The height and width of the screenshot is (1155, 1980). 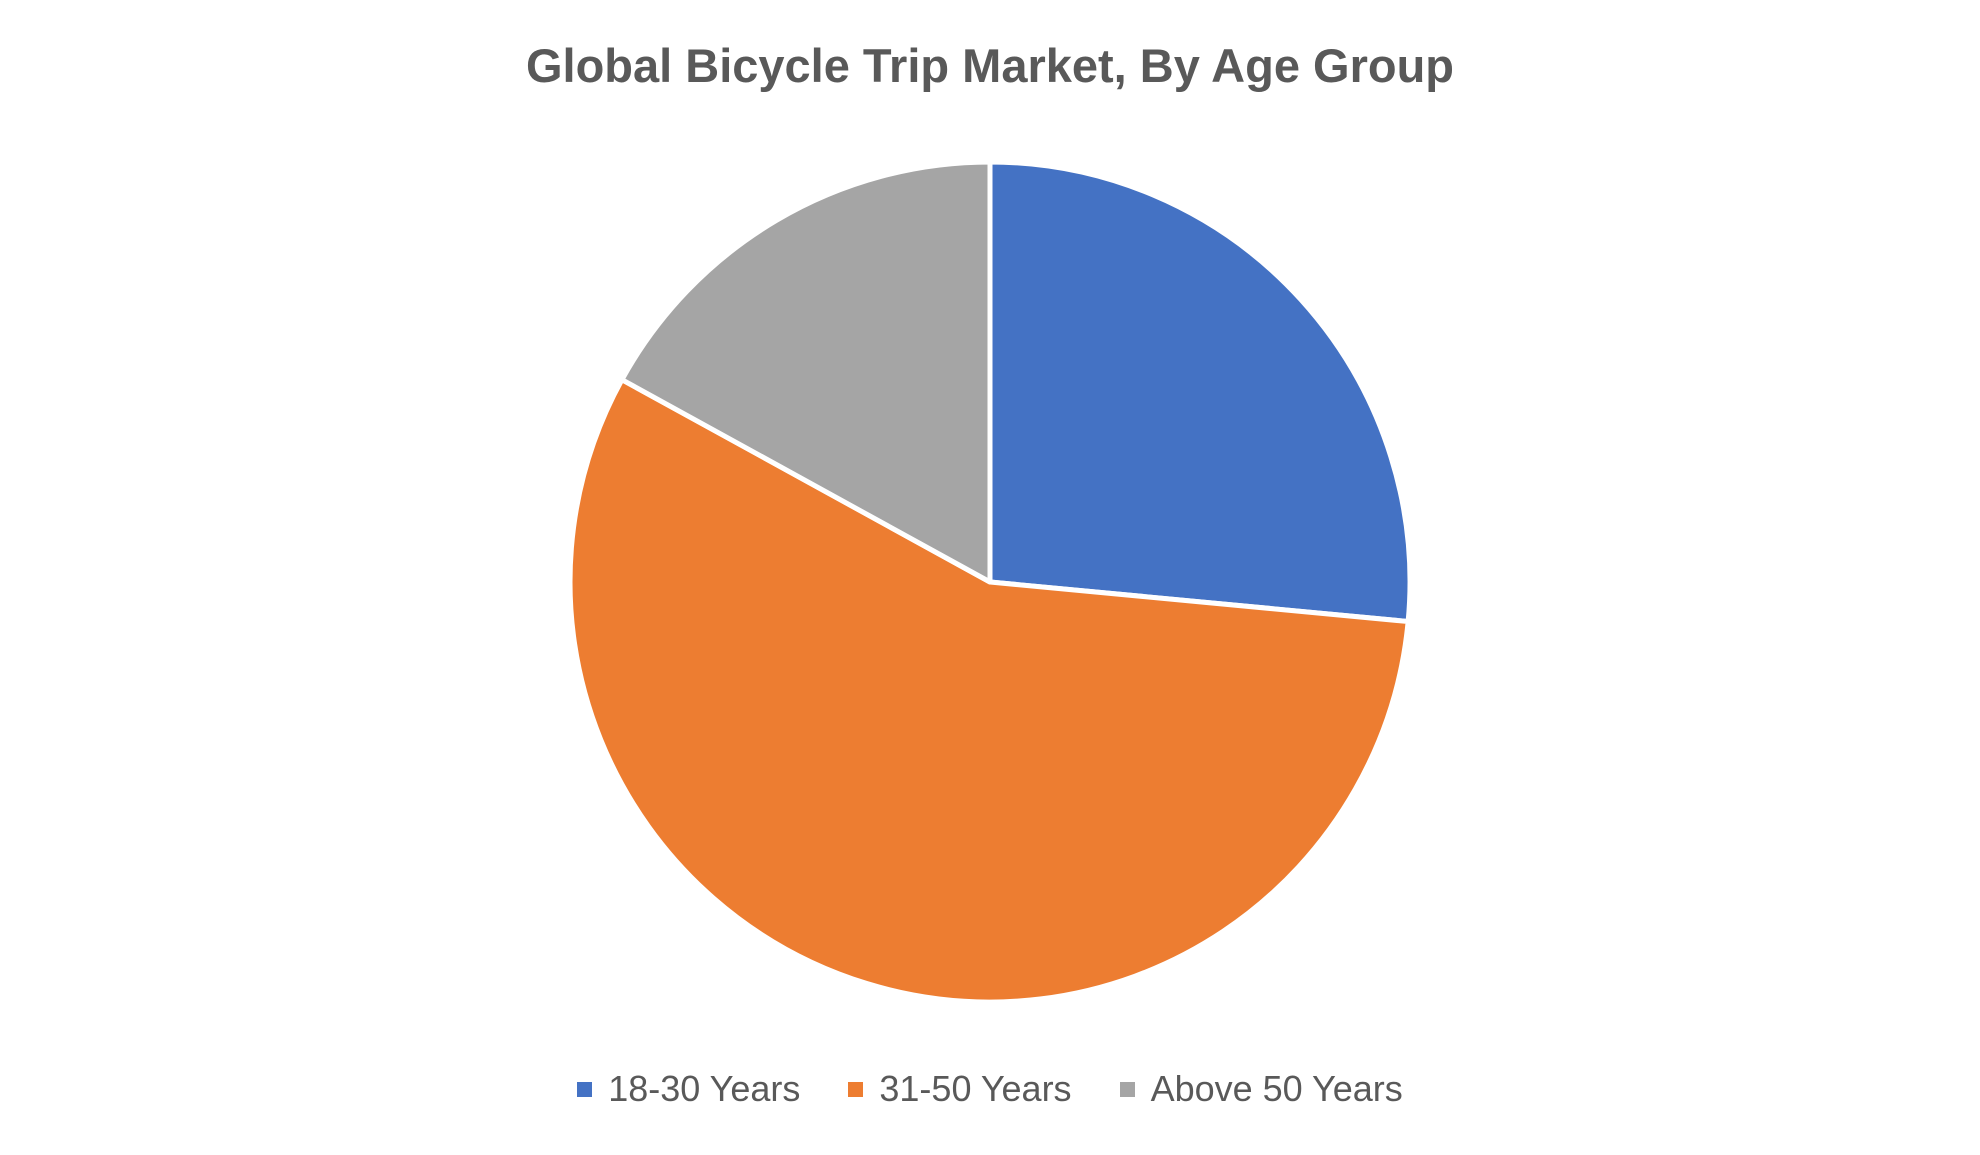 I want to click on legend-label-above-50: Above 50 Years, so click(x=1276, y=1088).